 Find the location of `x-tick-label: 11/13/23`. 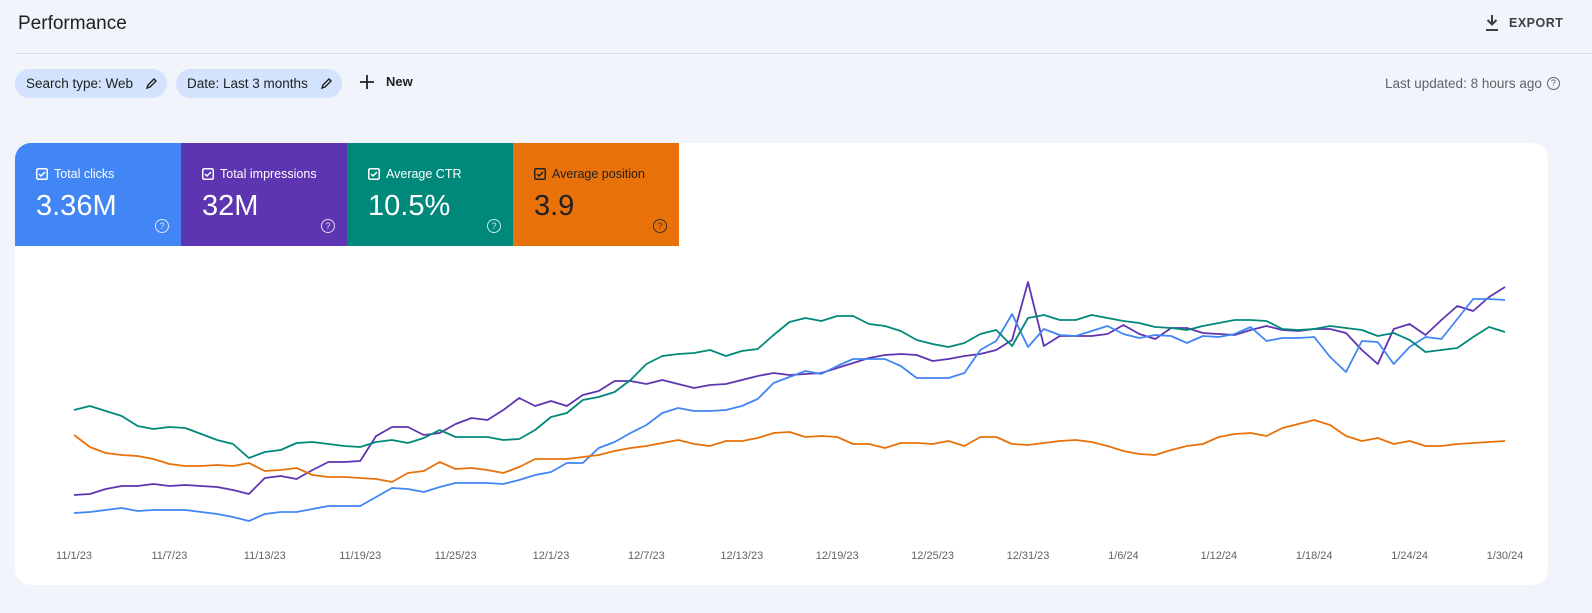

x-tick-label: 11/13/23 is located at coordinates (265, 556).